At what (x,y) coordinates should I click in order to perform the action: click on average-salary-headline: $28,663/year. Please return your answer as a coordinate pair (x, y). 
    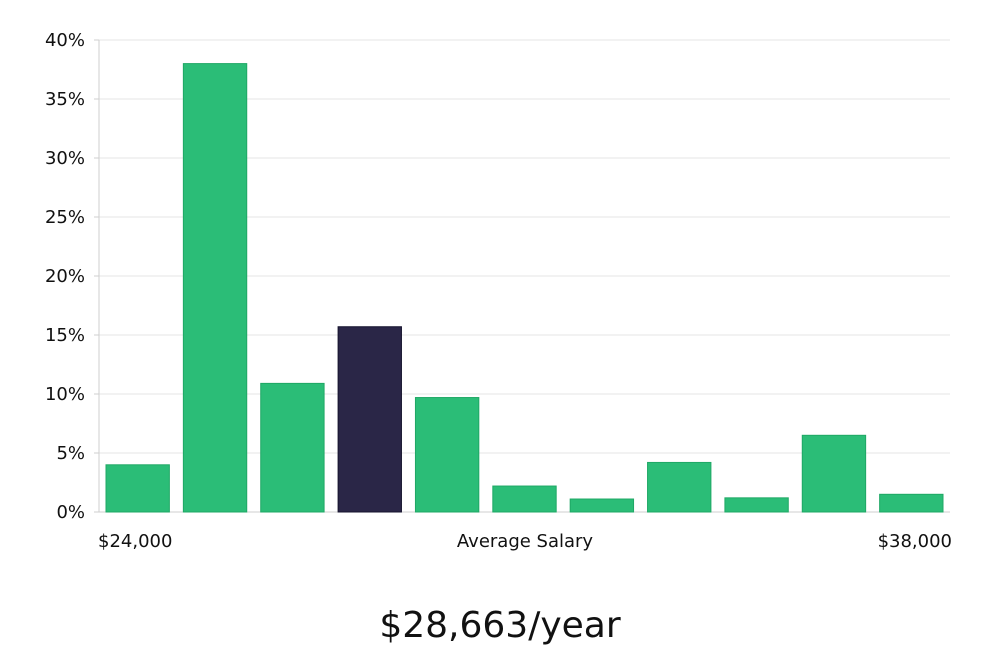
    Looking at the image, I should click on (500, 625).